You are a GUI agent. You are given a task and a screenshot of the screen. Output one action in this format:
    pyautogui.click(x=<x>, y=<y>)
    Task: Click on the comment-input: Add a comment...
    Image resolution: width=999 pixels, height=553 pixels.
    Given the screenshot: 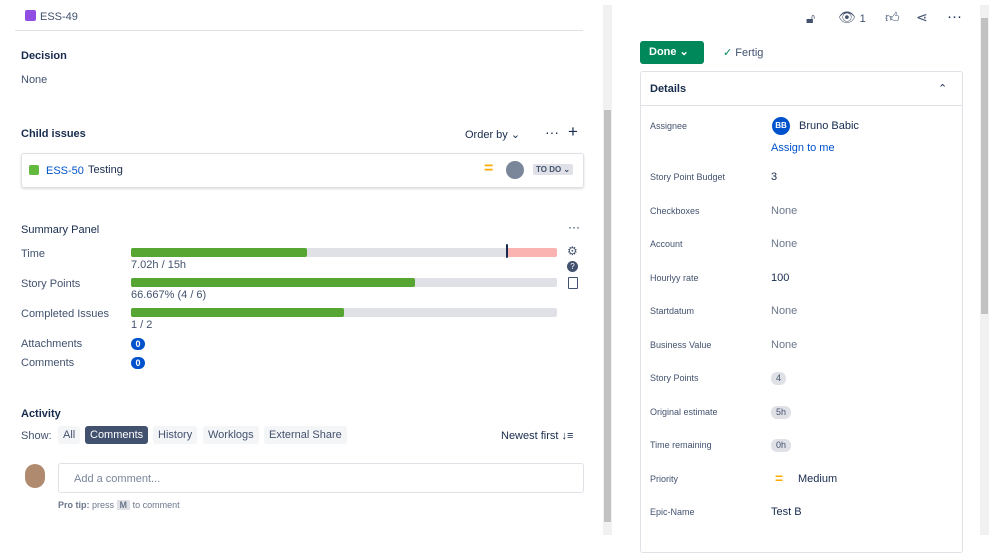 What is the action you would take?
    pyautogui.click(x=321, y=478)
    